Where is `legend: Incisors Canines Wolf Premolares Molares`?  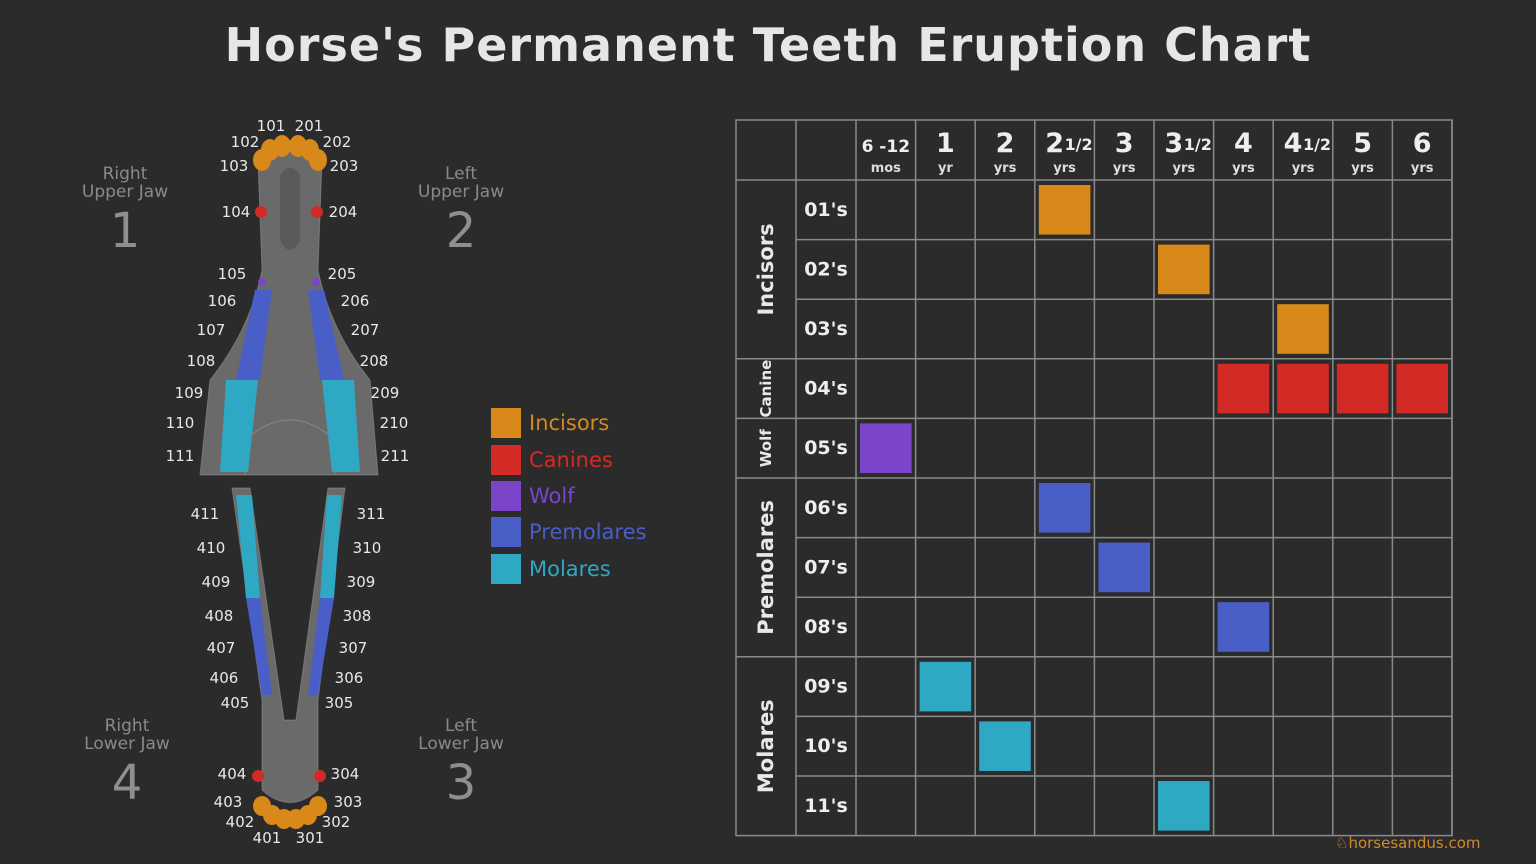
legend: Incisors Canines Wolf Premolares Molares is located at coordinates (568, 496).